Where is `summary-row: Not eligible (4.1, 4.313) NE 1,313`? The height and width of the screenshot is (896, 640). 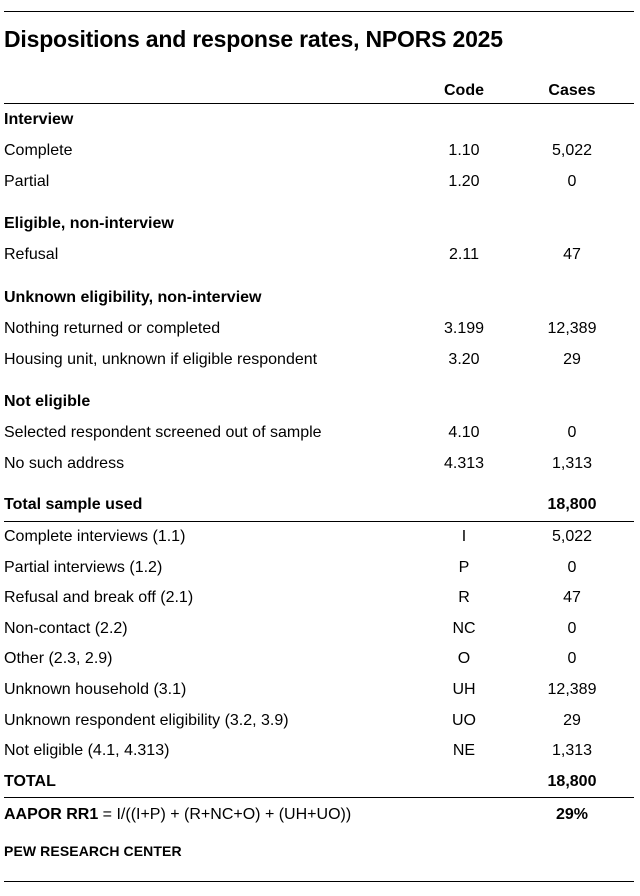
summary-row: Not eligible (4.1, 4.313) NE 1,313 is located at coordinates (319, 751).